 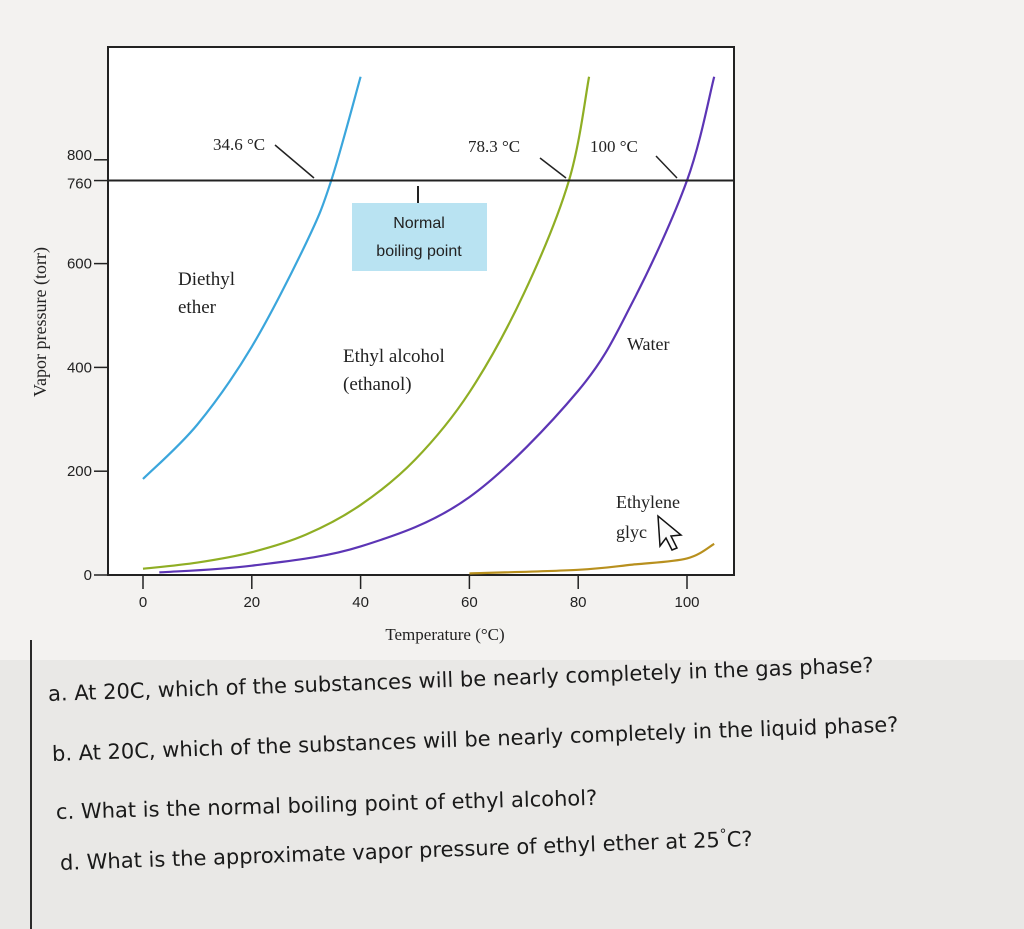 I want to click on series-line-diethyl-ether, so click(x=252, y=278).